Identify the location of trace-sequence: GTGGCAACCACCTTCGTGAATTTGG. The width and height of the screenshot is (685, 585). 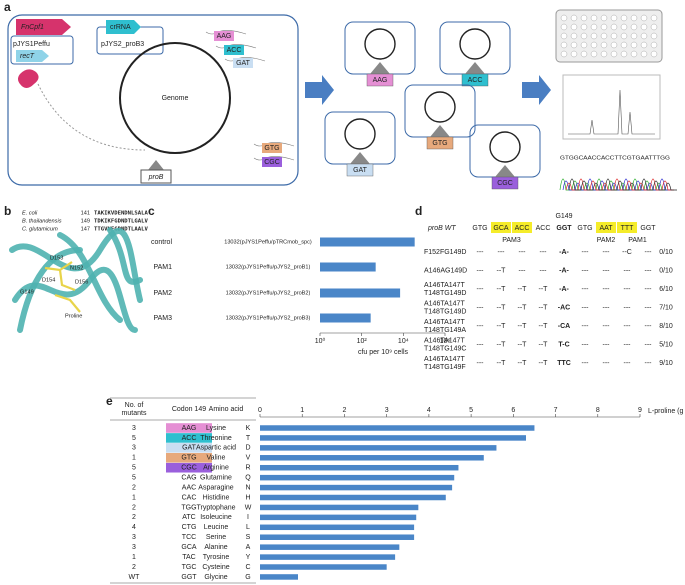
(615, 158).